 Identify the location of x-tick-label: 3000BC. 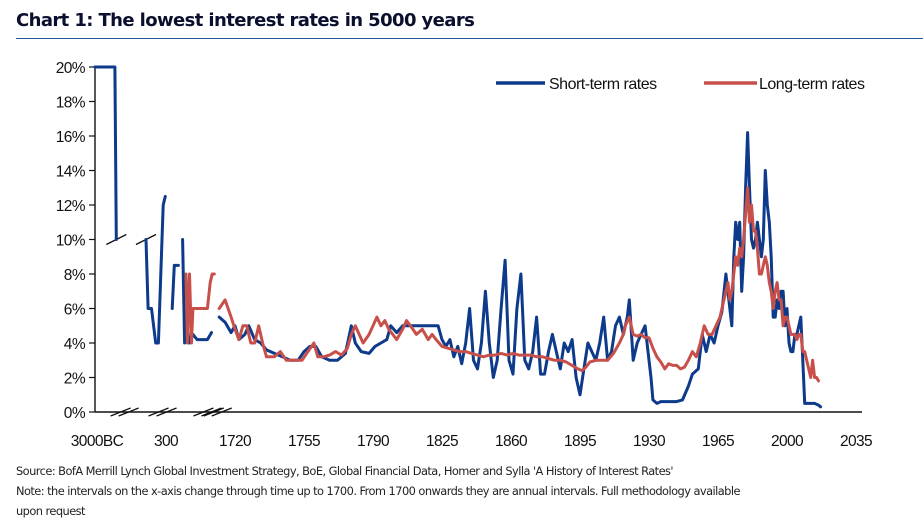
(97, 441).